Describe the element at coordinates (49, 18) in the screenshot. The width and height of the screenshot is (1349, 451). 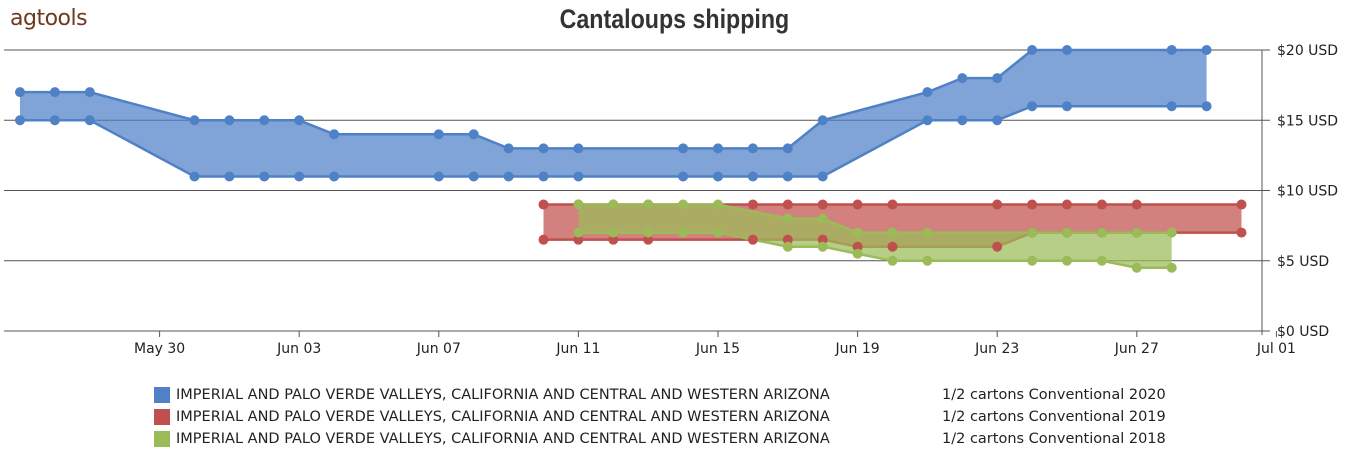
I see `agtools-logo: agtools` at that location.